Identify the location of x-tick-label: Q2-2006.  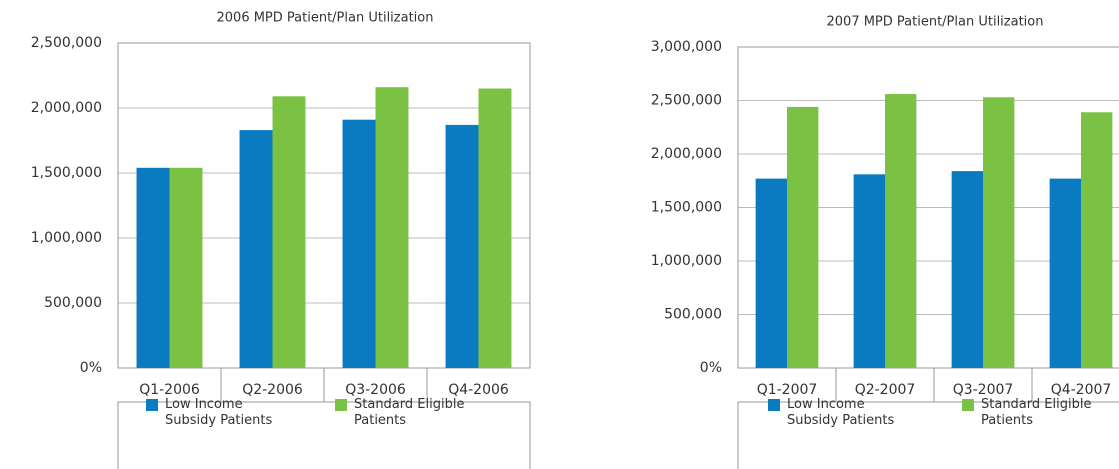
(272, 390).